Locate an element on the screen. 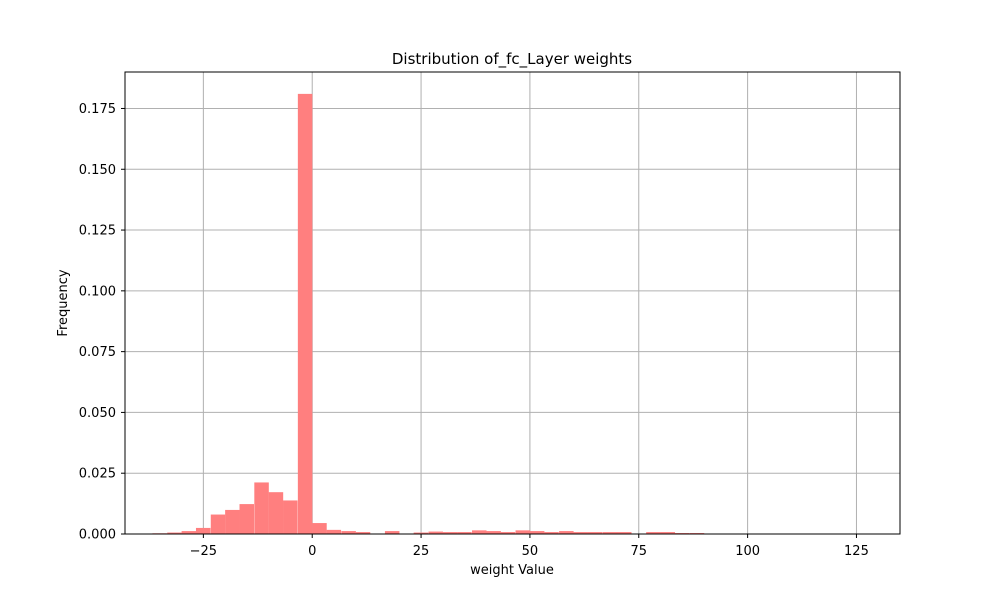 This screenshot has width=1000, height=604. x-axis-title: weight Value is located at coordinates (512, 570).